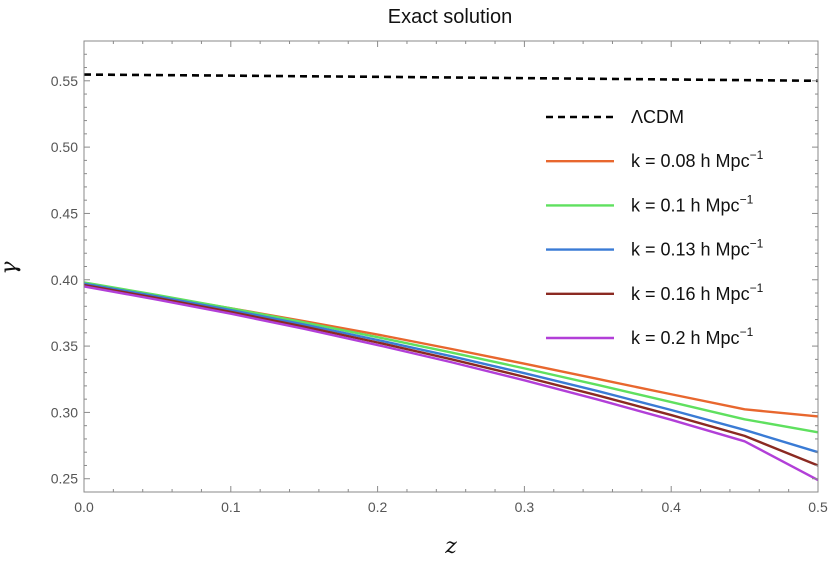 The image size is (830, 561). I want to click on y-tick-label: 0.25, so click(64, 479).